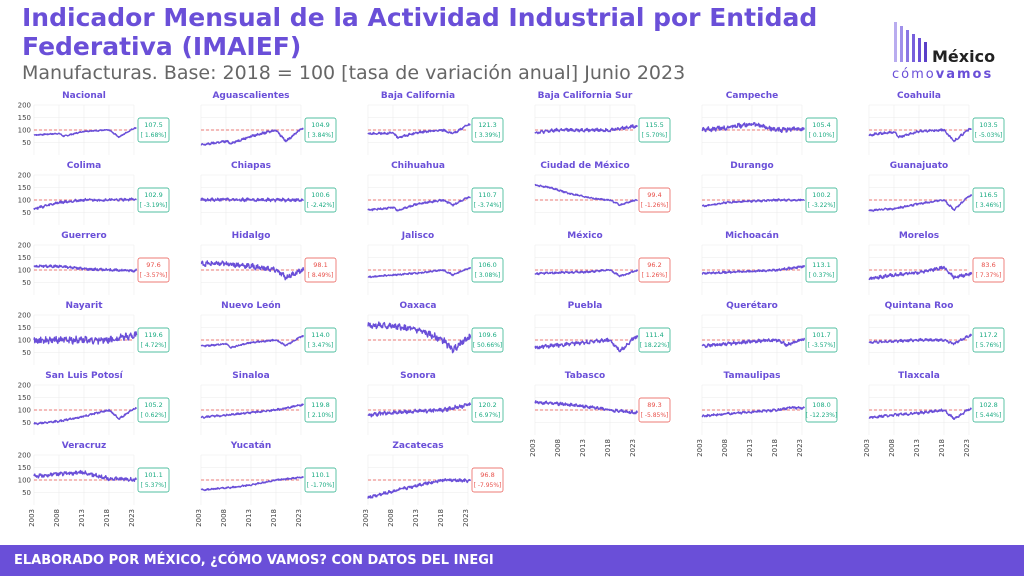 This screenshot has width=1024, height=576. What do you see at coordinates (821, 405) in the screenshot?
I see `value-label: 108.0` at bounding box center [821, 405].